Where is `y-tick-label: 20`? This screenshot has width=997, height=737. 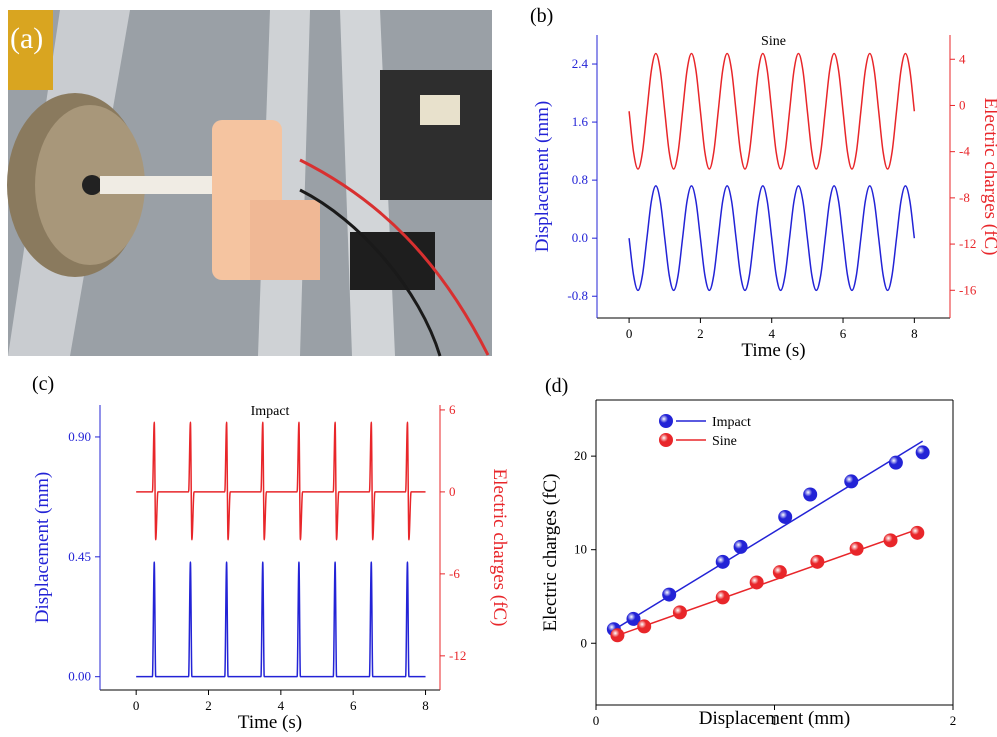 y-tick-label: 20 is located at coordinates (580, 455).